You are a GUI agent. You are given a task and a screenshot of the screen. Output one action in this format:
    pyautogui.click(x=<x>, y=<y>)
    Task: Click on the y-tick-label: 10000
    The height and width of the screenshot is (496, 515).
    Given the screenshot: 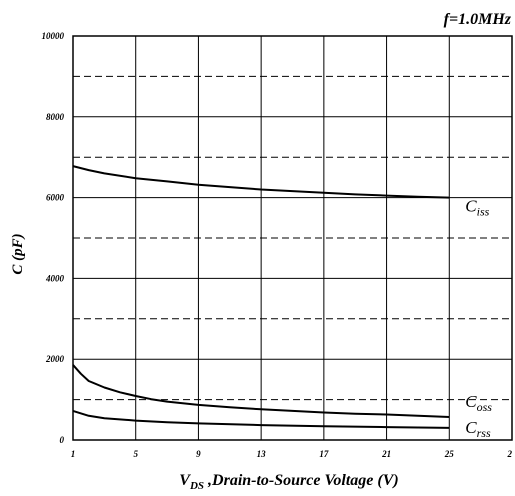 What is the action you would take?
    pyautogui.click(x=53, y=36)
    